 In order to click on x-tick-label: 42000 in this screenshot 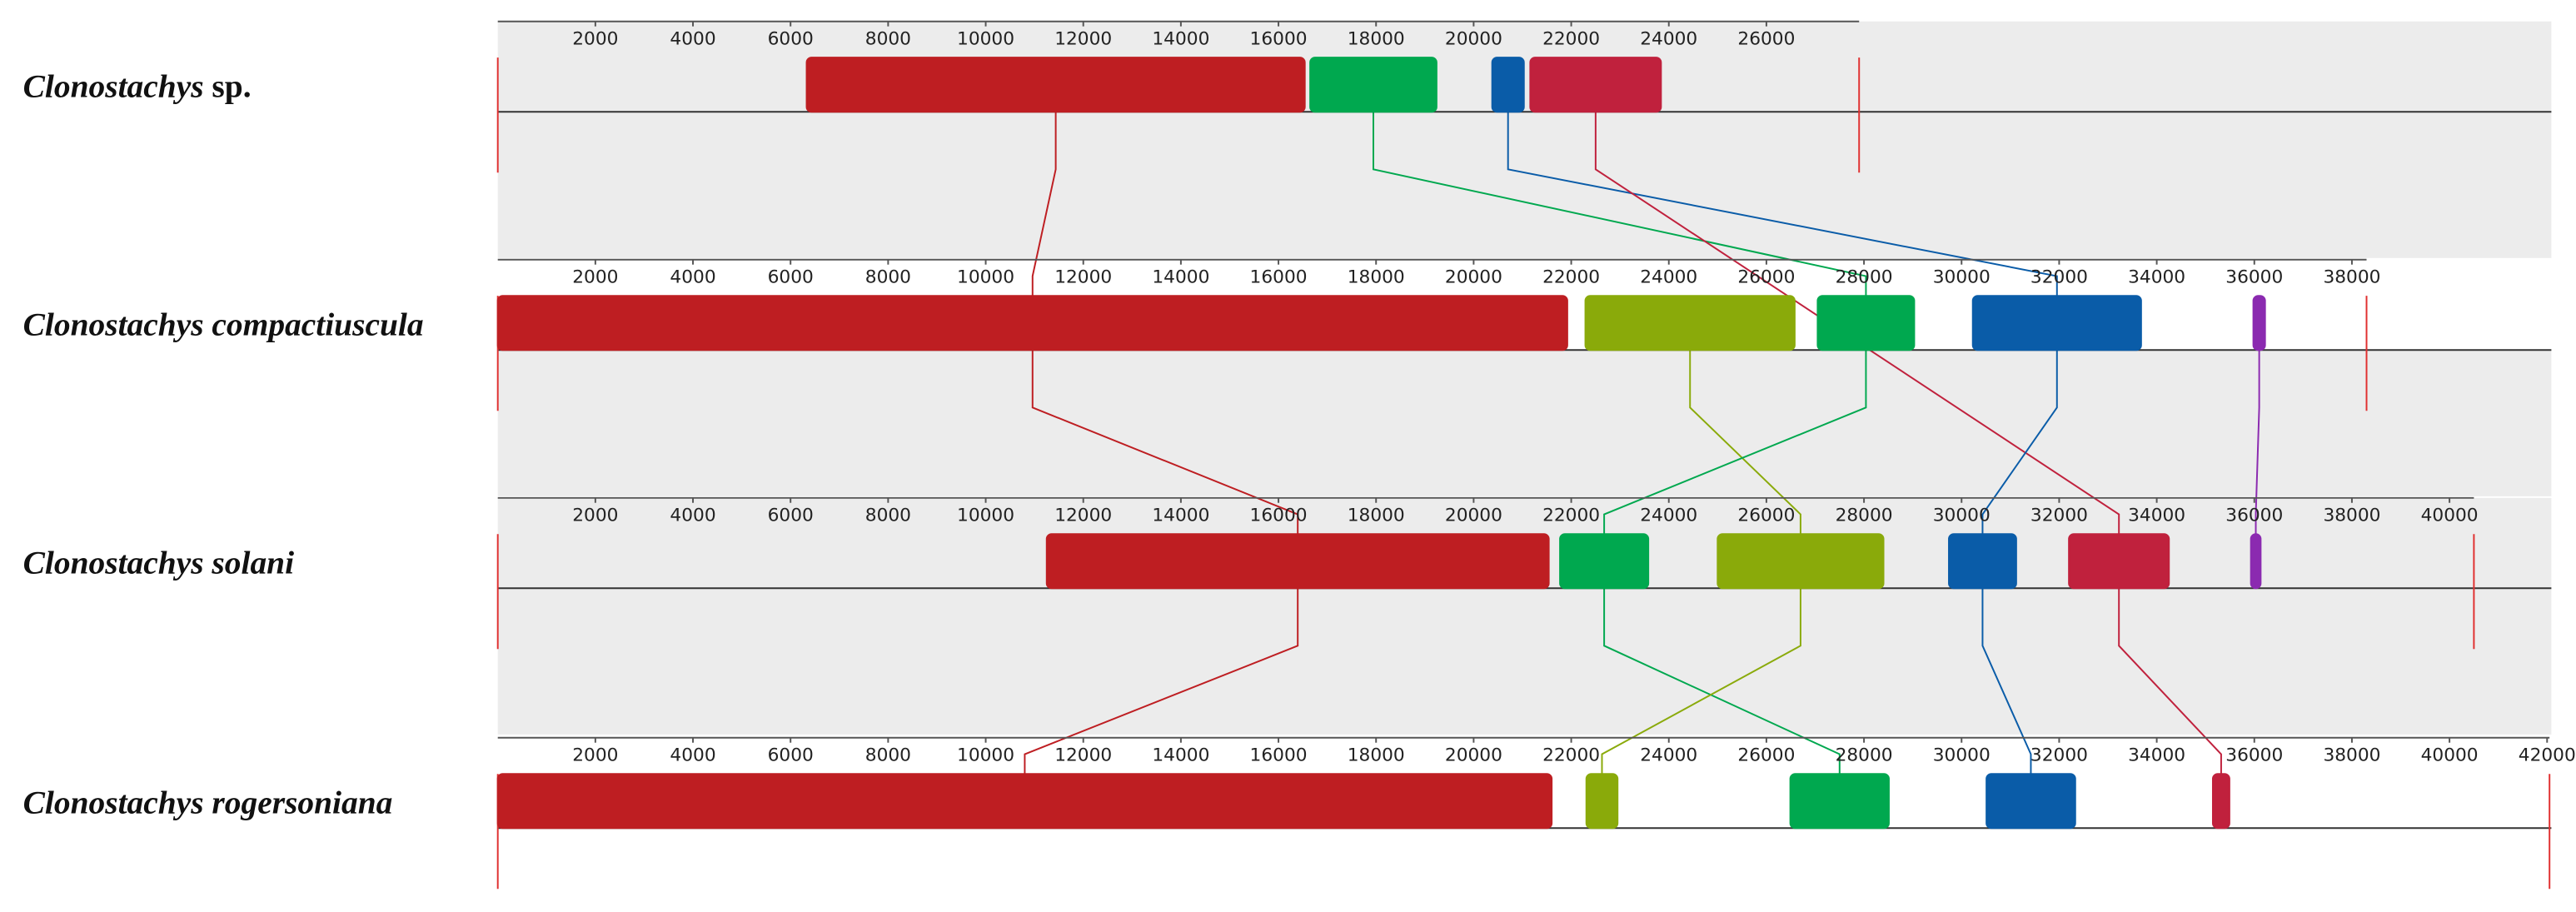, I will do `click(2547, 755)`.